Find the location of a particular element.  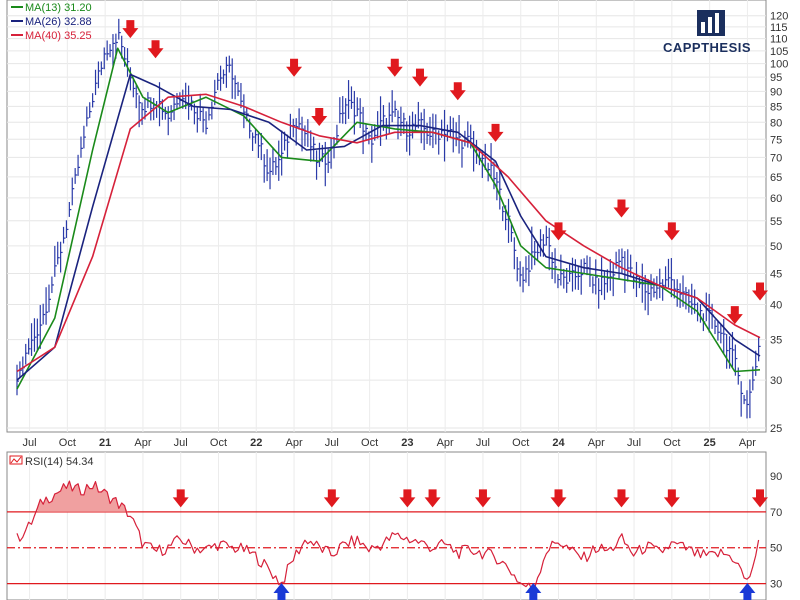

rsi-down-arrow-shape is located at coordinates (671, 498).